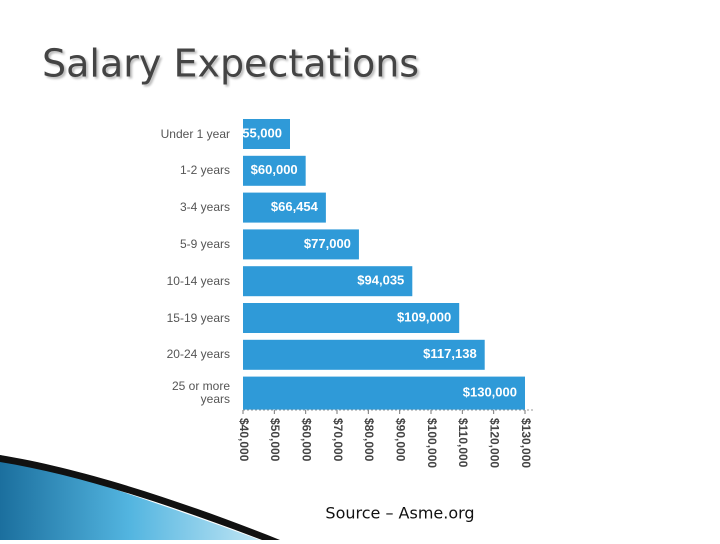  Describe the element at coordinates (380, 280) in the screenshot. I see `value-label: $94,035` at that location.